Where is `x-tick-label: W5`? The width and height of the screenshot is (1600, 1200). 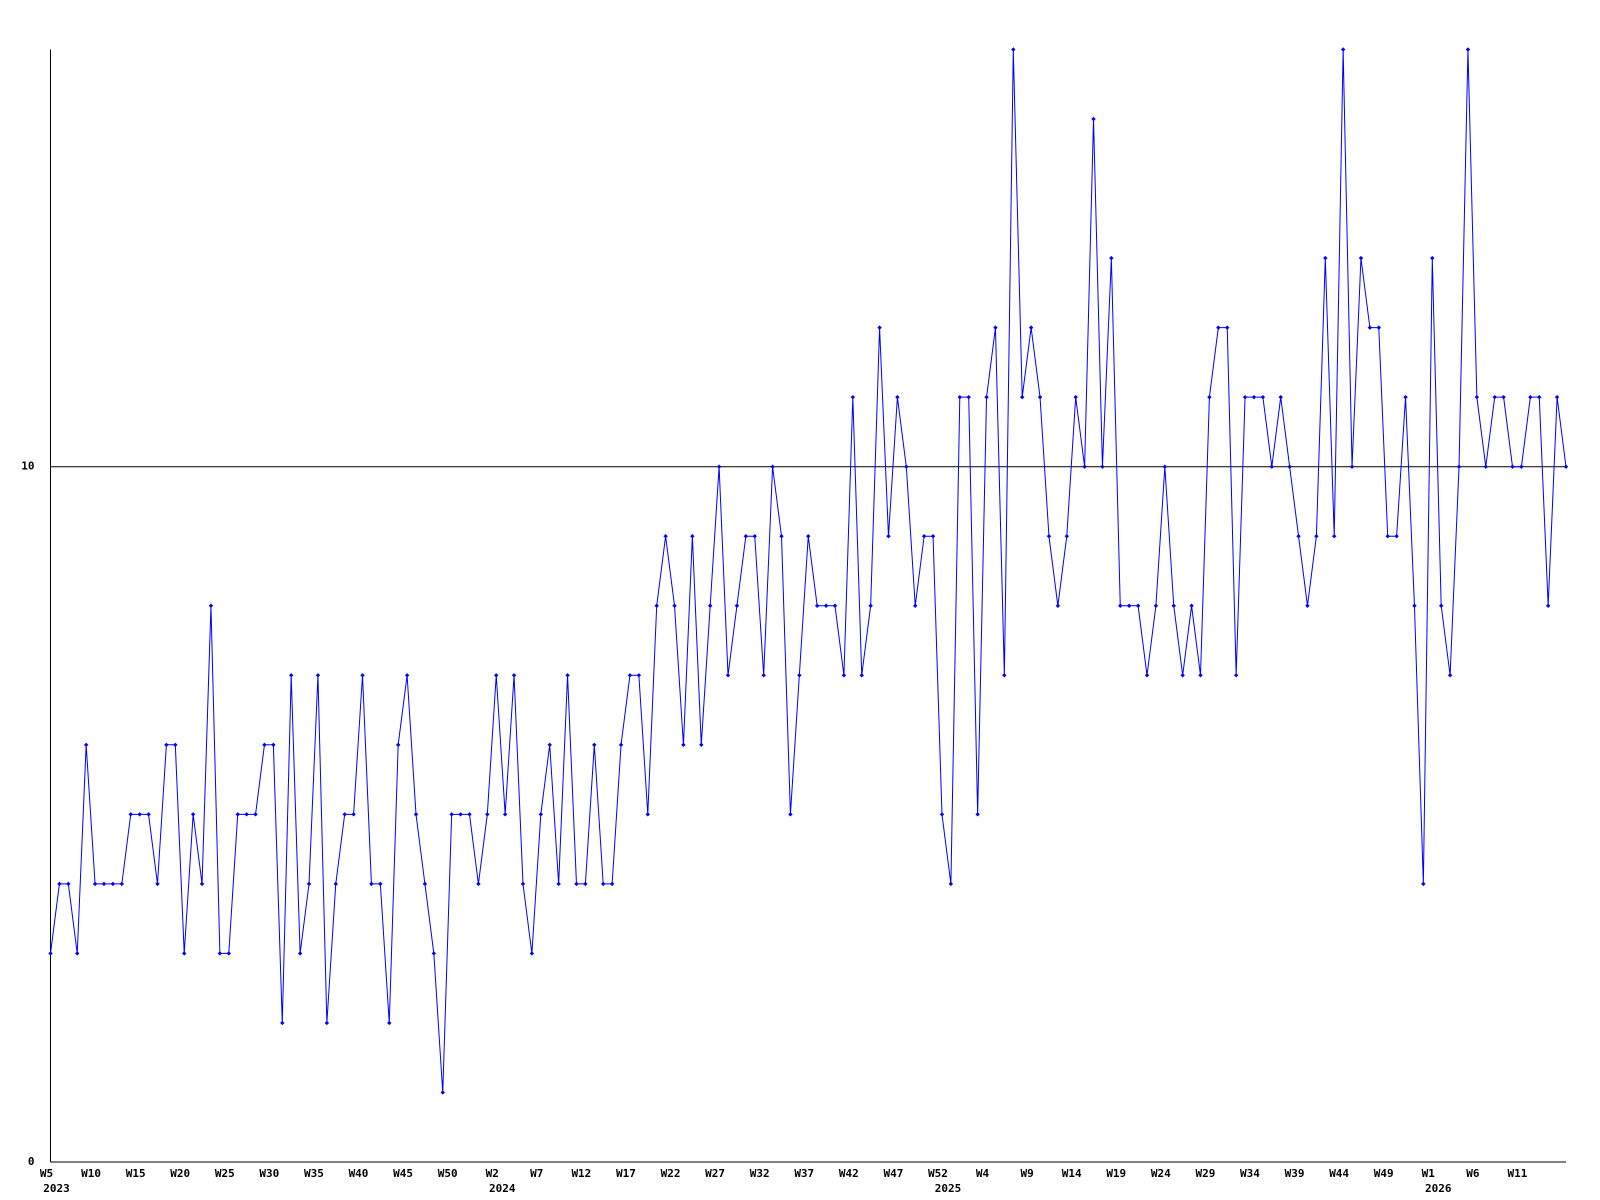 x-tick-label: W5 is located at coordinates (46, 1173).